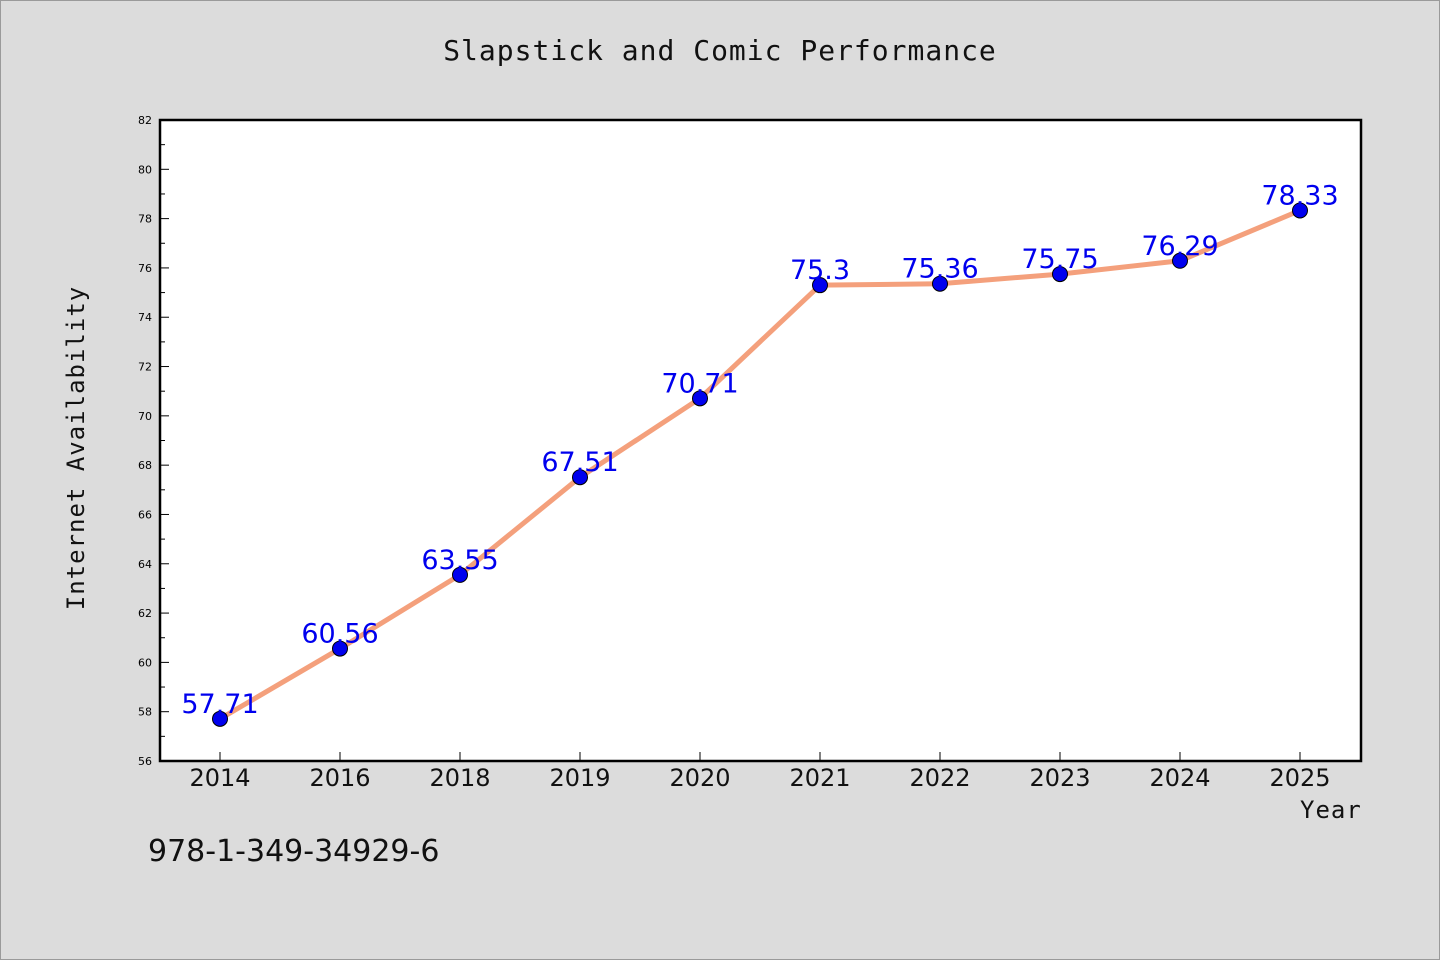 This screenshot has height=960, width=1440. I want to click on y-tick-label: 60, so click(145, 662).